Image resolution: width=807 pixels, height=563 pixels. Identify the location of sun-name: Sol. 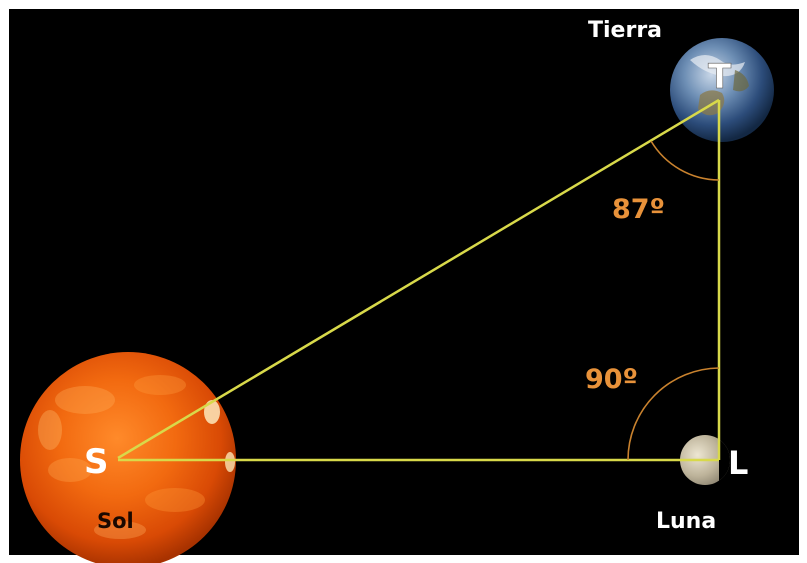
(115, 521).